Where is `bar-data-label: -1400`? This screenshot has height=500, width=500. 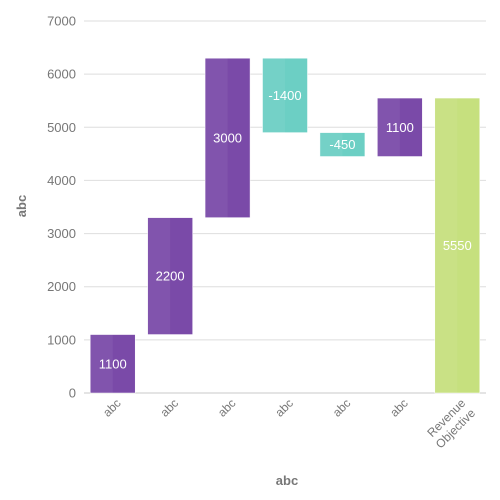 bar-data-label: -1400 is located at coordinates (284, 95).